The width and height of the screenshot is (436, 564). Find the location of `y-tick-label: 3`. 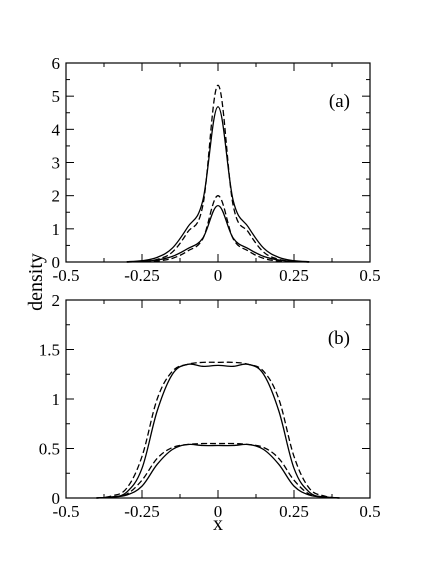

y-tick-label: 3 is located at coordinates (56, 163).